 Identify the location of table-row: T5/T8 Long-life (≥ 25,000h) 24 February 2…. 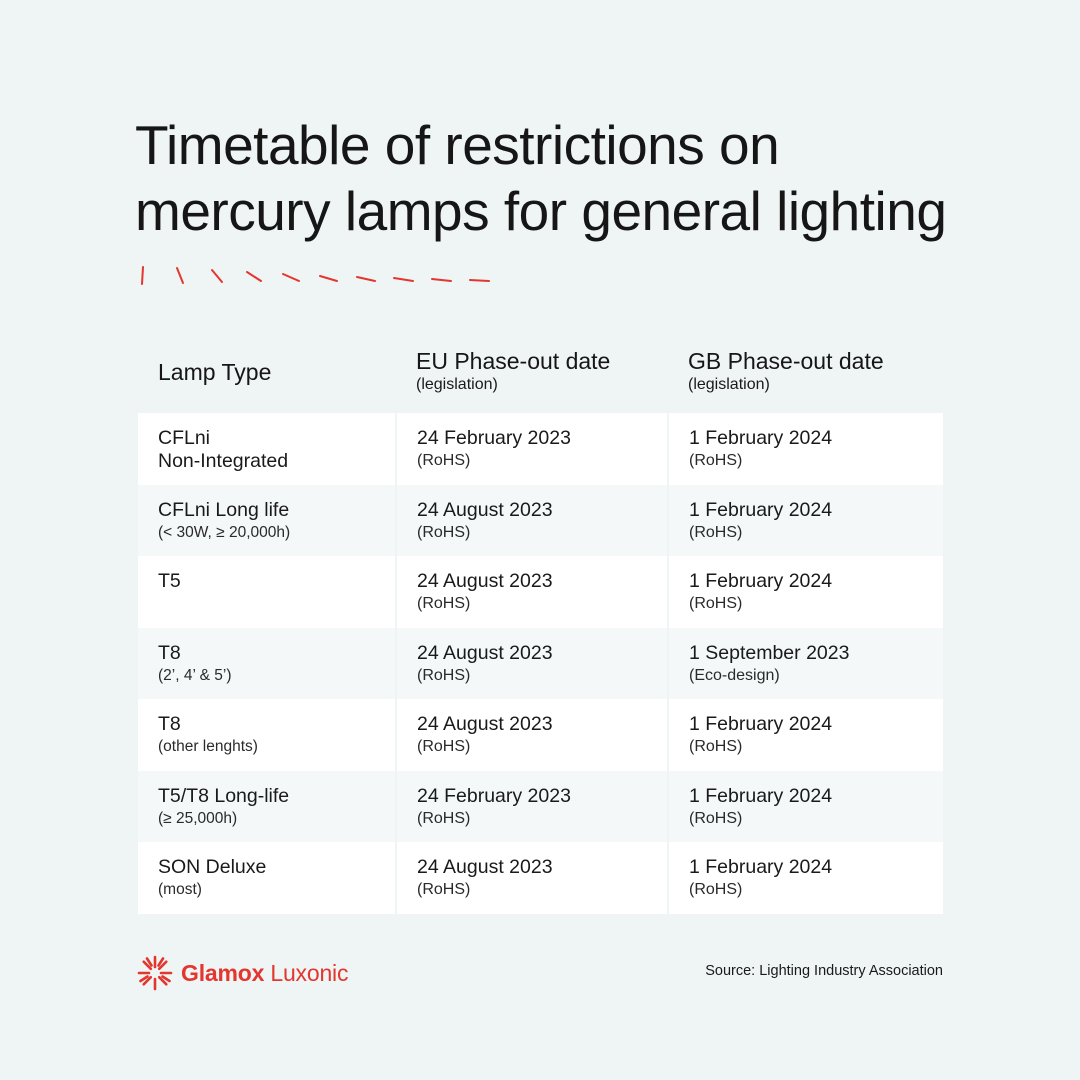
(540, 806).